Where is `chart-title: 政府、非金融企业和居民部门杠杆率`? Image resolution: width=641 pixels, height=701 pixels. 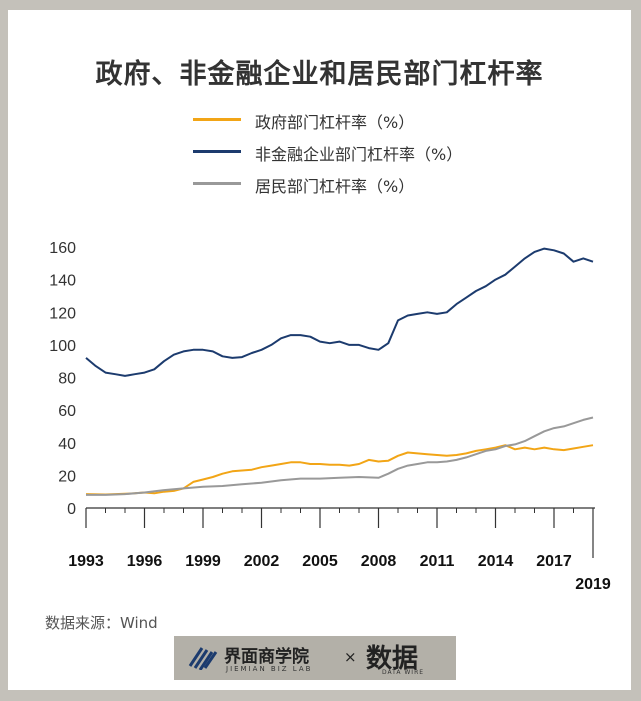 chart-title: 政府、非金融企业和居民部门杠杆率 is located at coordinates (319, 74).